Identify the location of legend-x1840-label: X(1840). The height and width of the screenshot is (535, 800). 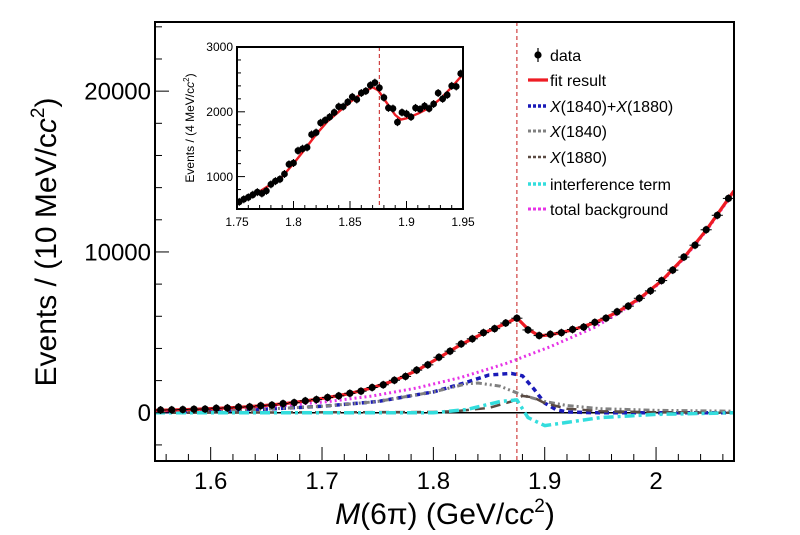
(578, 132).